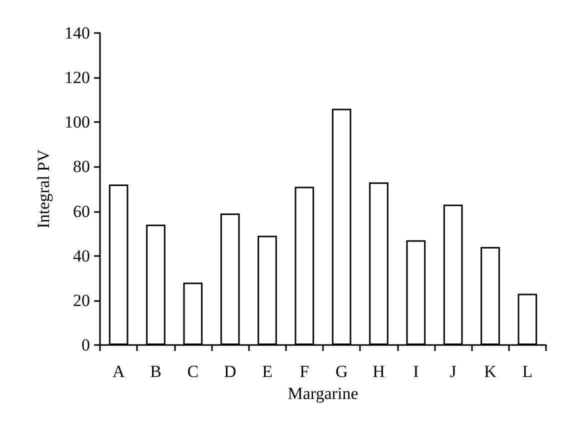 The height and width of the screenshot is (433, 564). I want to click on x-tick-label: H, so click(378, 371).